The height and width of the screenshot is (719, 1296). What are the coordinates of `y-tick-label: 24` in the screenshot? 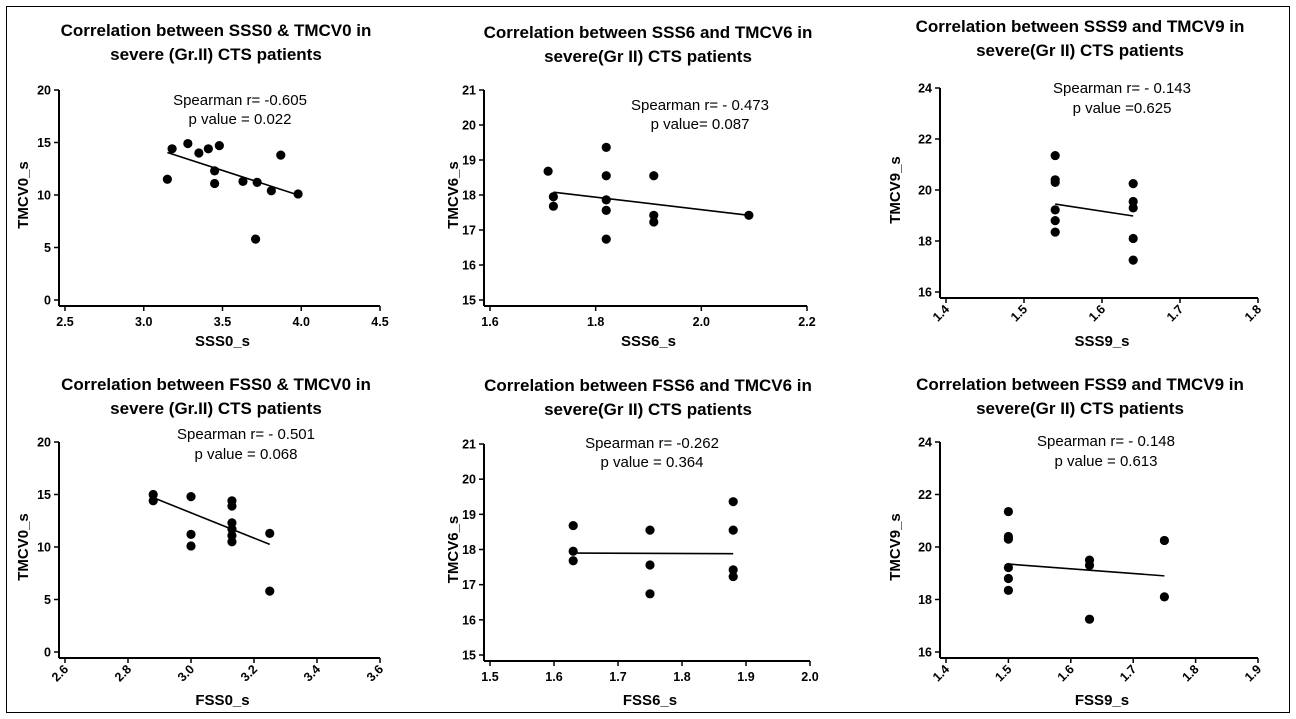 It's located at (925, 443).